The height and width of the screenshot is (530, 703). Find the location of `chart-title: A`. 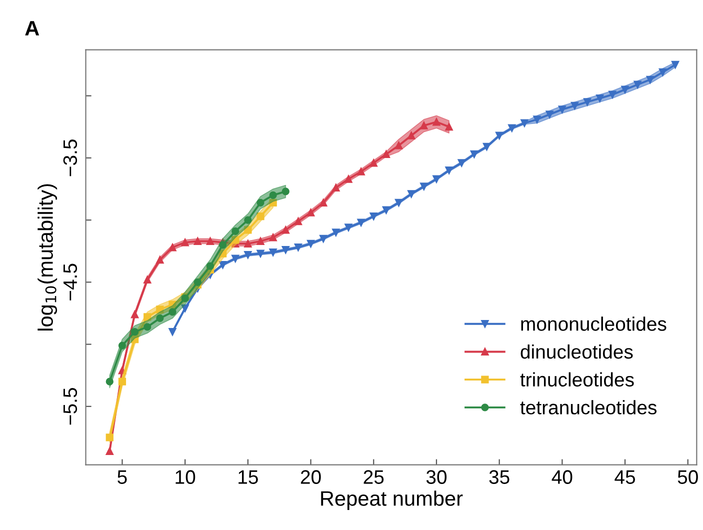

chart-title: A is located at coordinates (32, 28).